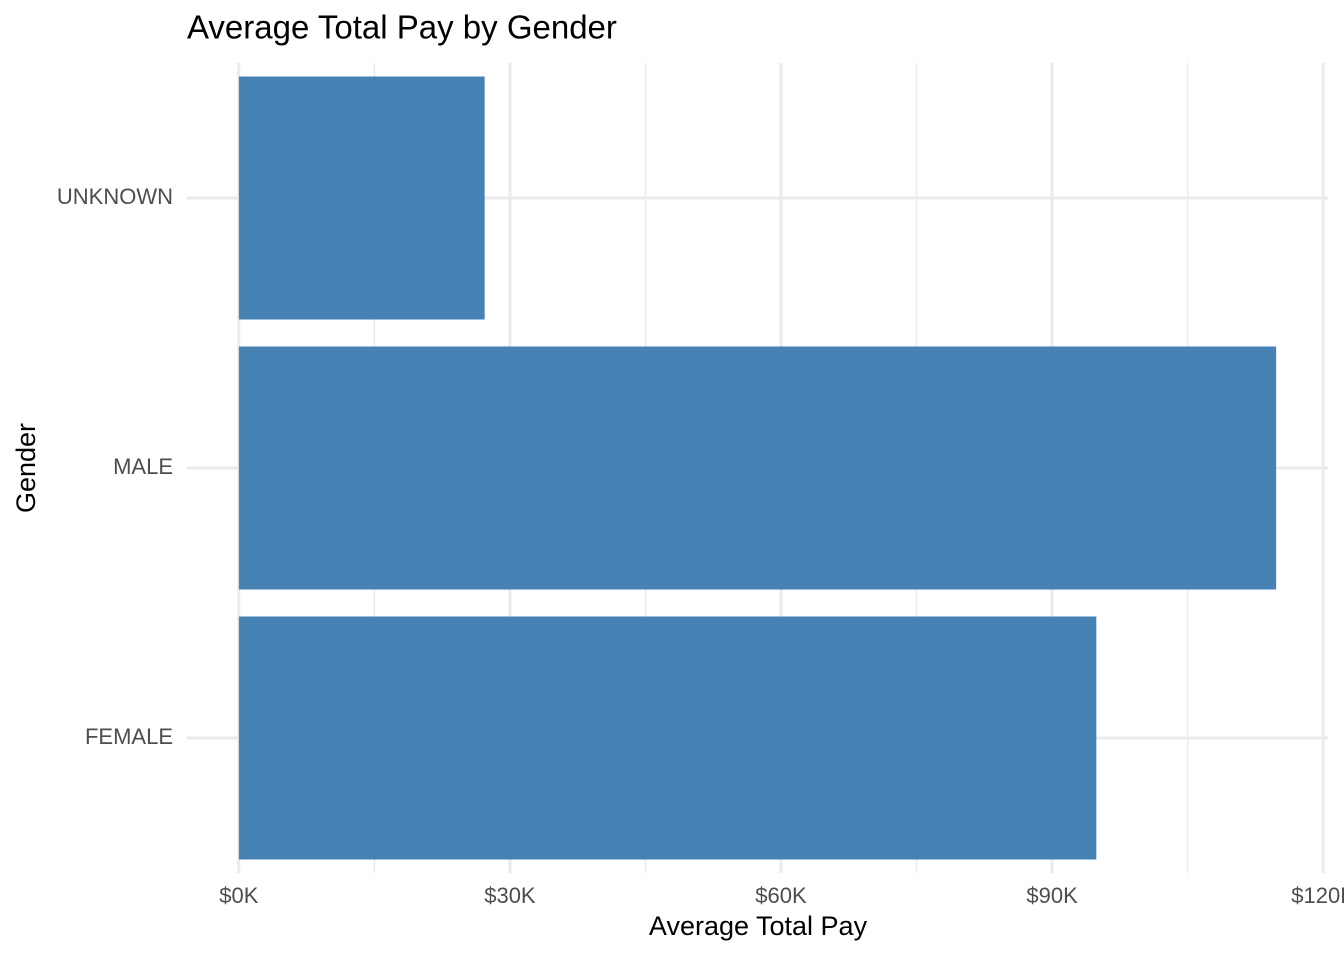  Describe the element at coordinates (361, 198) in the screenshot. I see `bar` at that location.